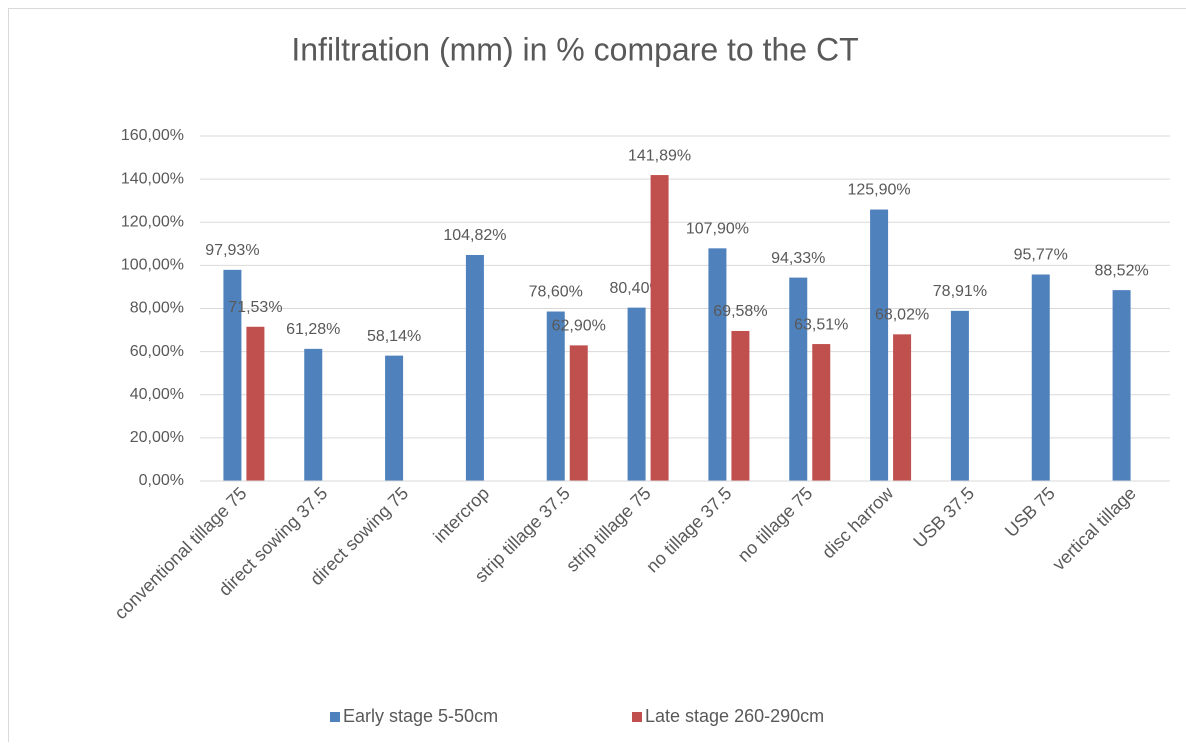 The width and height of the screenshot is (1186, 747). What do you see at coordinates (152, 178) in the screenshot?
I see `y-tick-label: 140,00%` at bounding box center [152, 178].